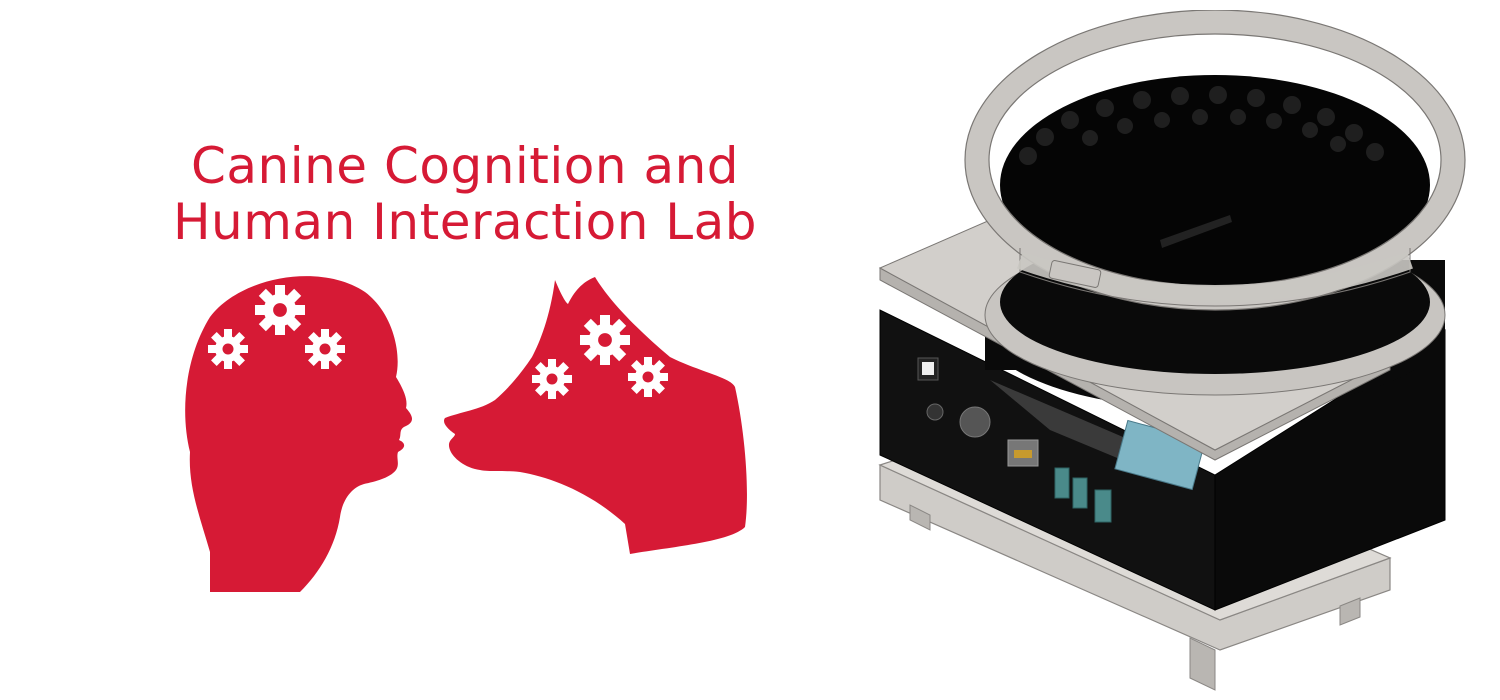 This screenshot has height=700, width=1500. I want to click on feeder-tray, so click(1215, 185).